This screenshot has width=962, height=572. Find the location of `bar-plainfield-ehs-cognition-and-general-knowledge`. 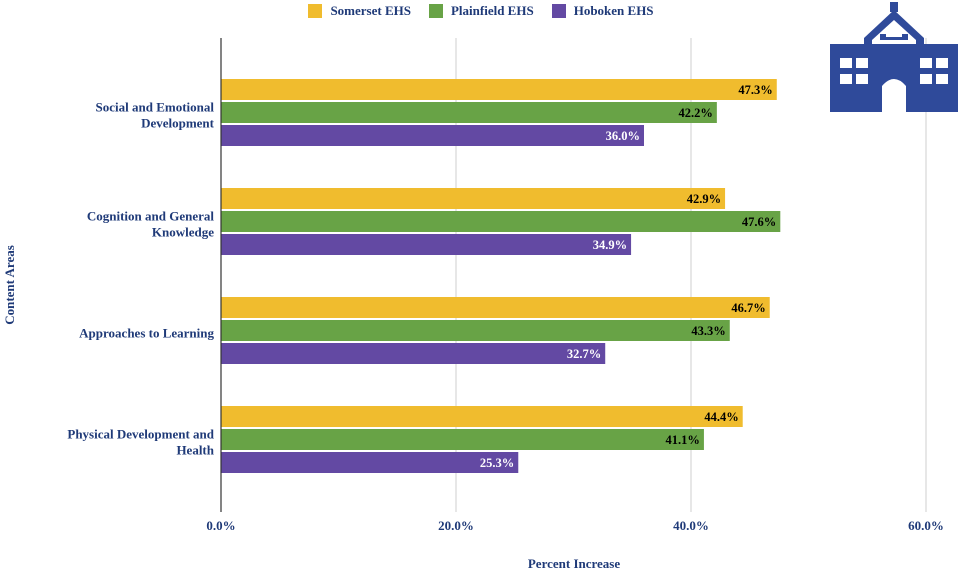

bar-plainfield-ehs-cognition-and-general-knowledge is located at coordinates (501, 221).